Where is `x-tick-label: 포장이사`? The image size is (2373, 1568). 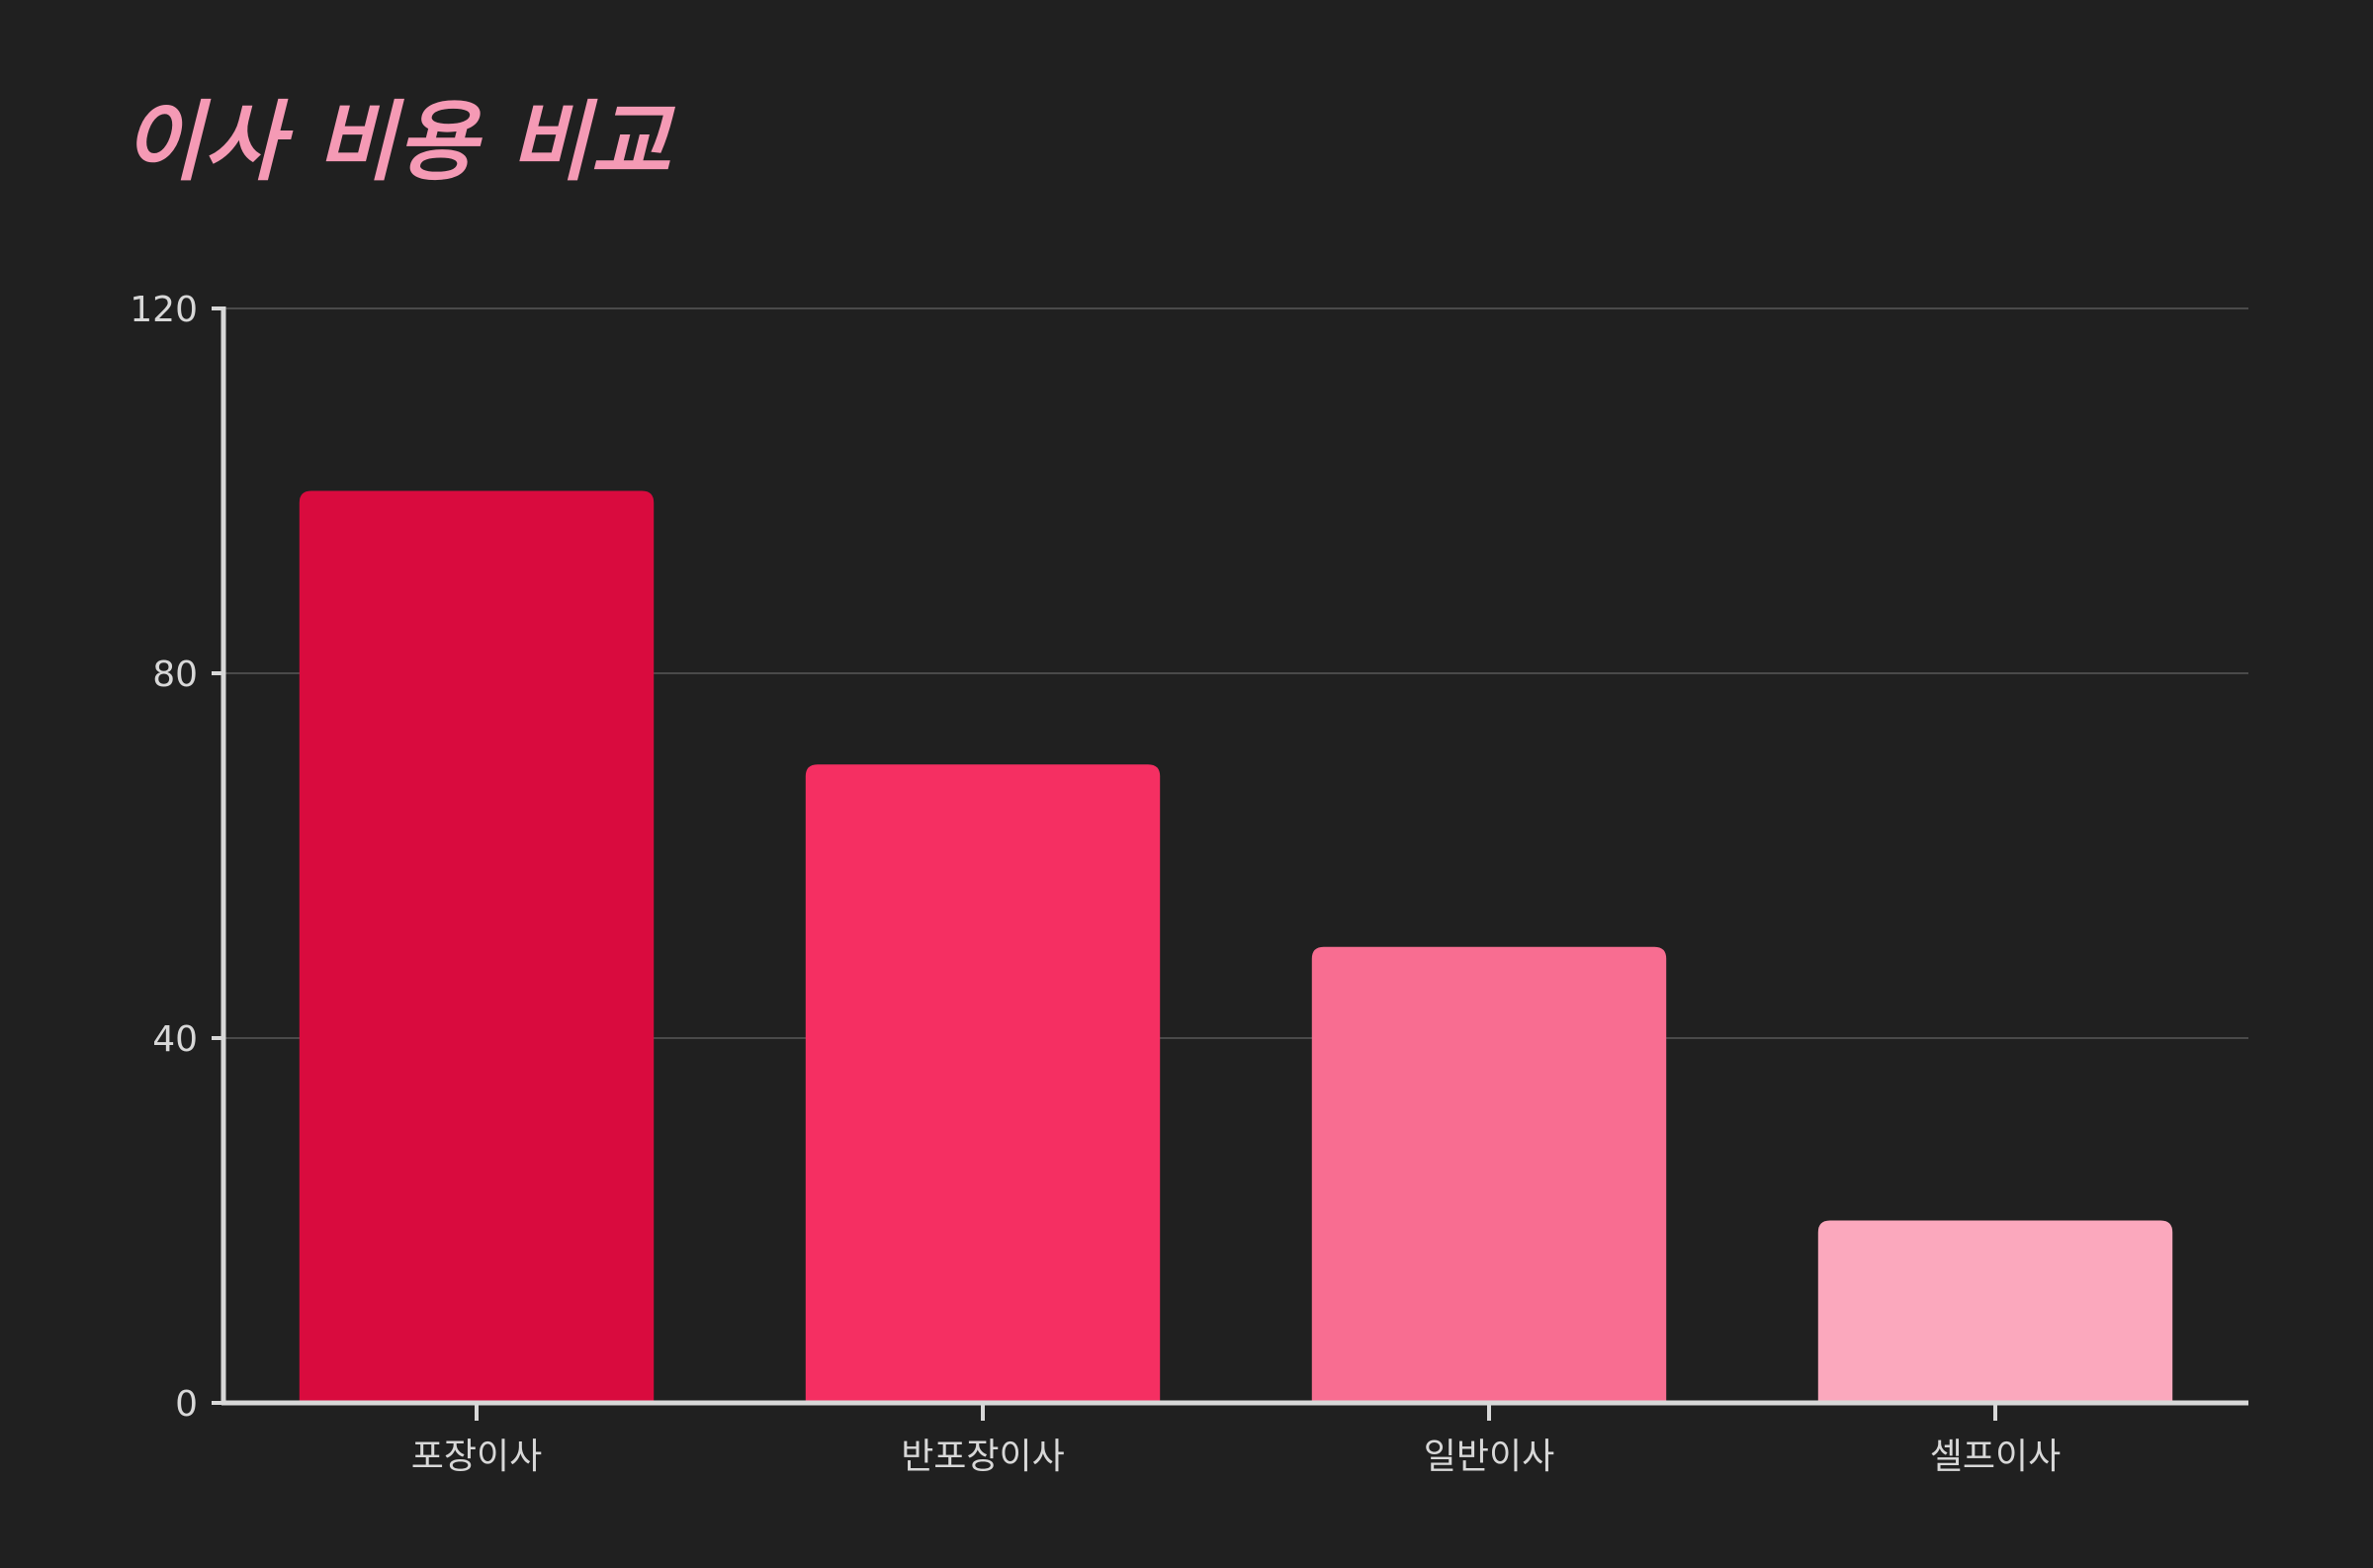
x-tick-label: 포장이사 is located at coordinates (476, 1457).